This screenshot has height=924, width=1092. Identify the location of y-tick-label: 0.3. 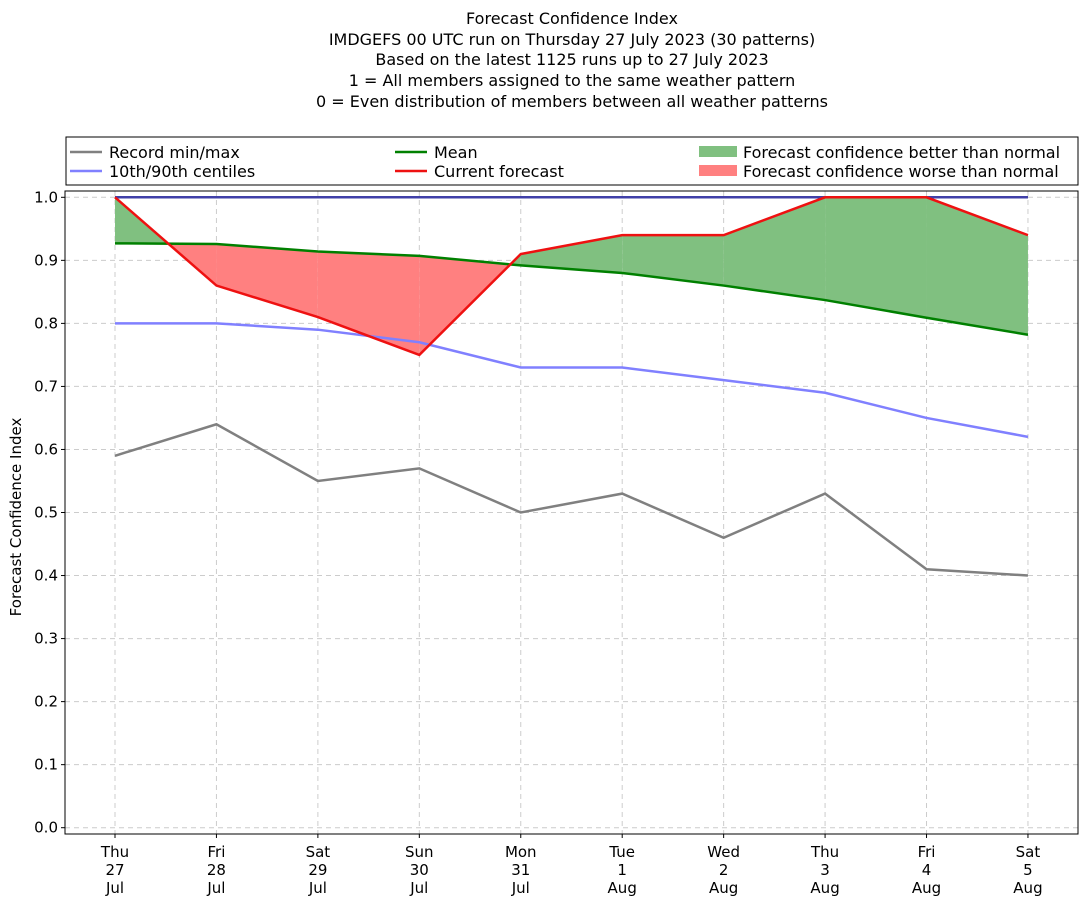
(46, 639).